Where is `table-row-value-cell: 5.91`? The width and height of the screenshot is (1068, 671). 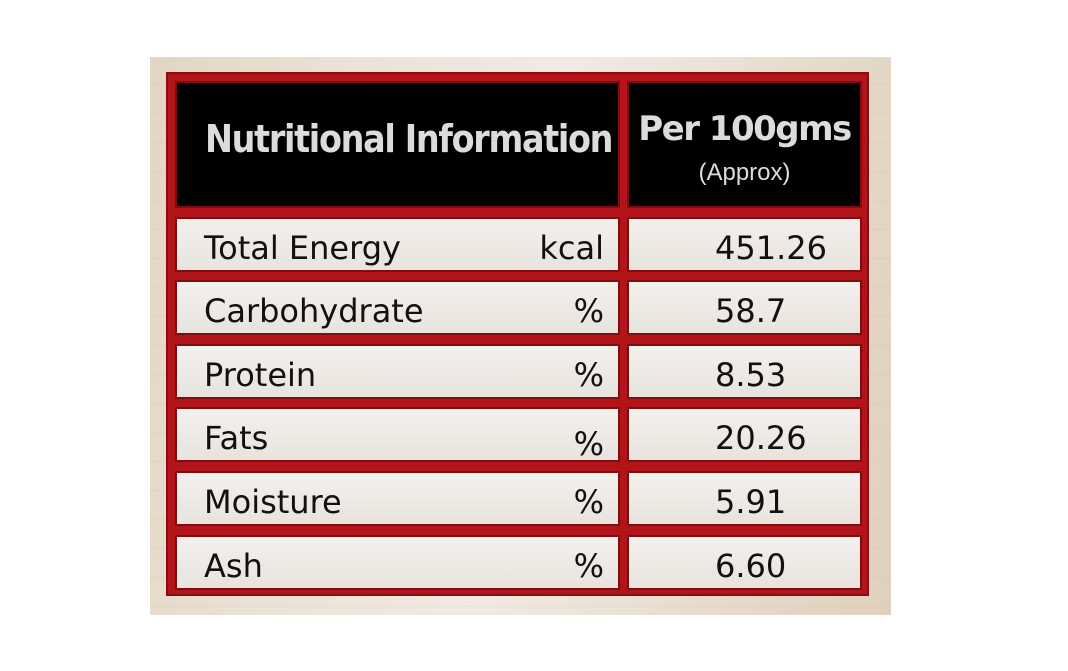
table-row-value-cell: 5.91 is located at coordinates (744, 498).